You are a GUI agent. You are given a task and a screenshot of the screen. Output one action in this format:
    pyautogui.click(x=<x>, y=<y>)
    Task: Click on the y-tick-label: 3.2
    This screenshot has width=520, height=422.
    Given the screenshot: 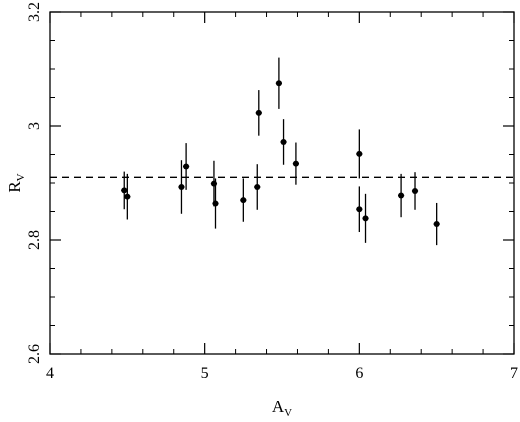 What is the action you would take?
    pyautogui.click(x=34, y=12)
    